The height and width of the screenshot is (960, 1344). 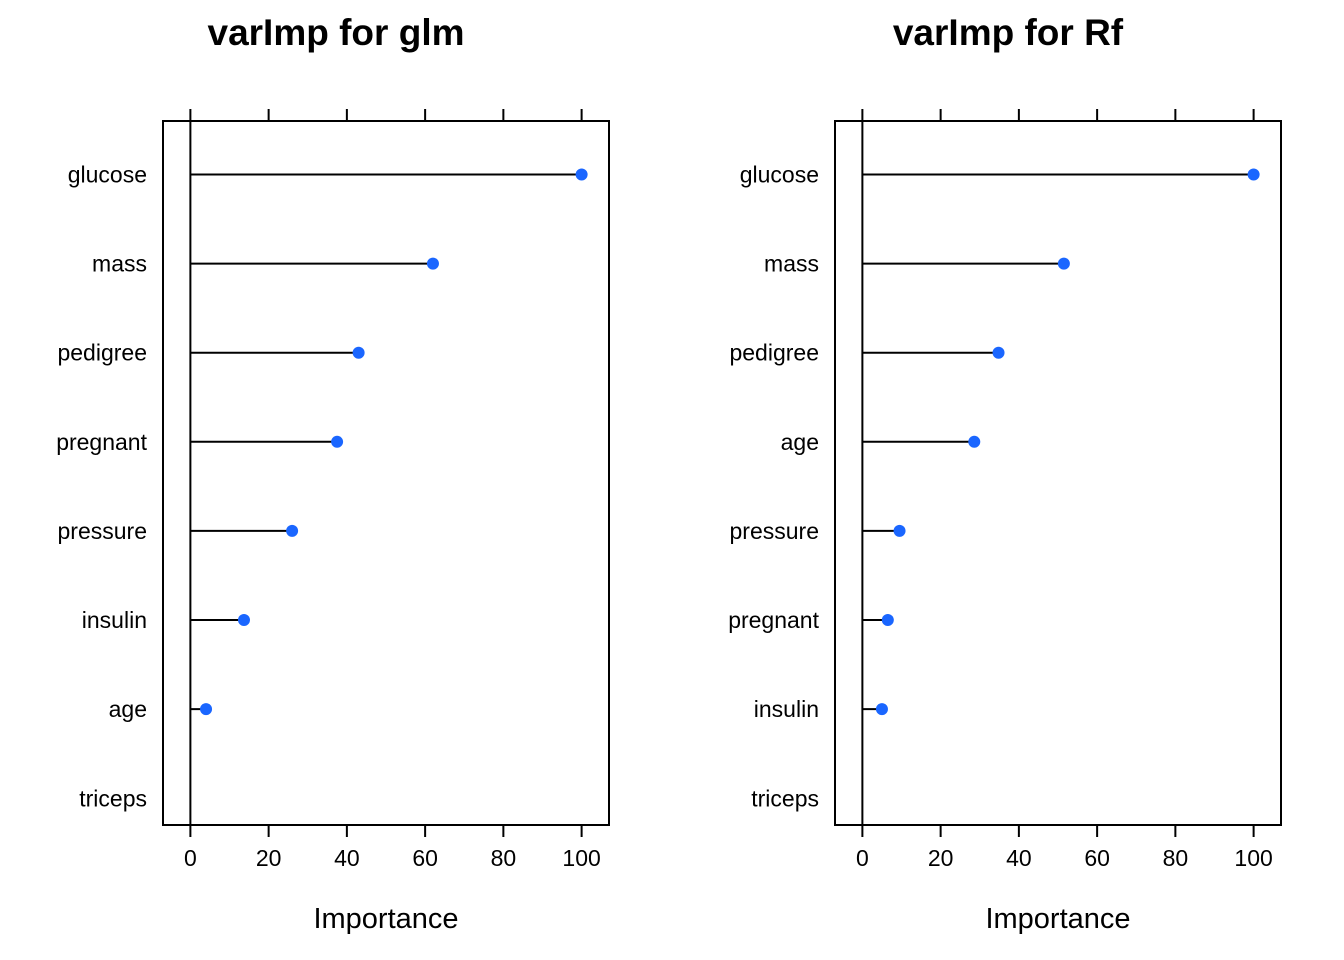 What do you see at coordinates (336, 32) in the screenshot?
I see `chart-title: varImp for glm` at bounding box center [336, 32].